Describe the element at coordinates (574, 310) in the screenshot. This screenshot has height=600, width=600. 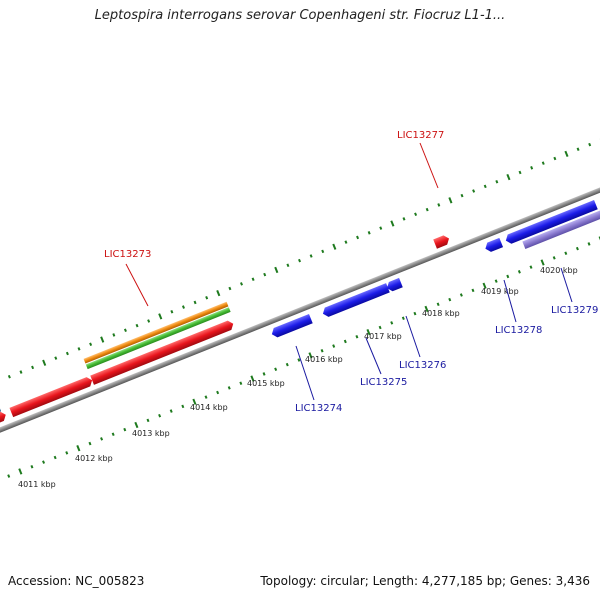
I see `gene-label-lic13279: LIC13279` at that location.